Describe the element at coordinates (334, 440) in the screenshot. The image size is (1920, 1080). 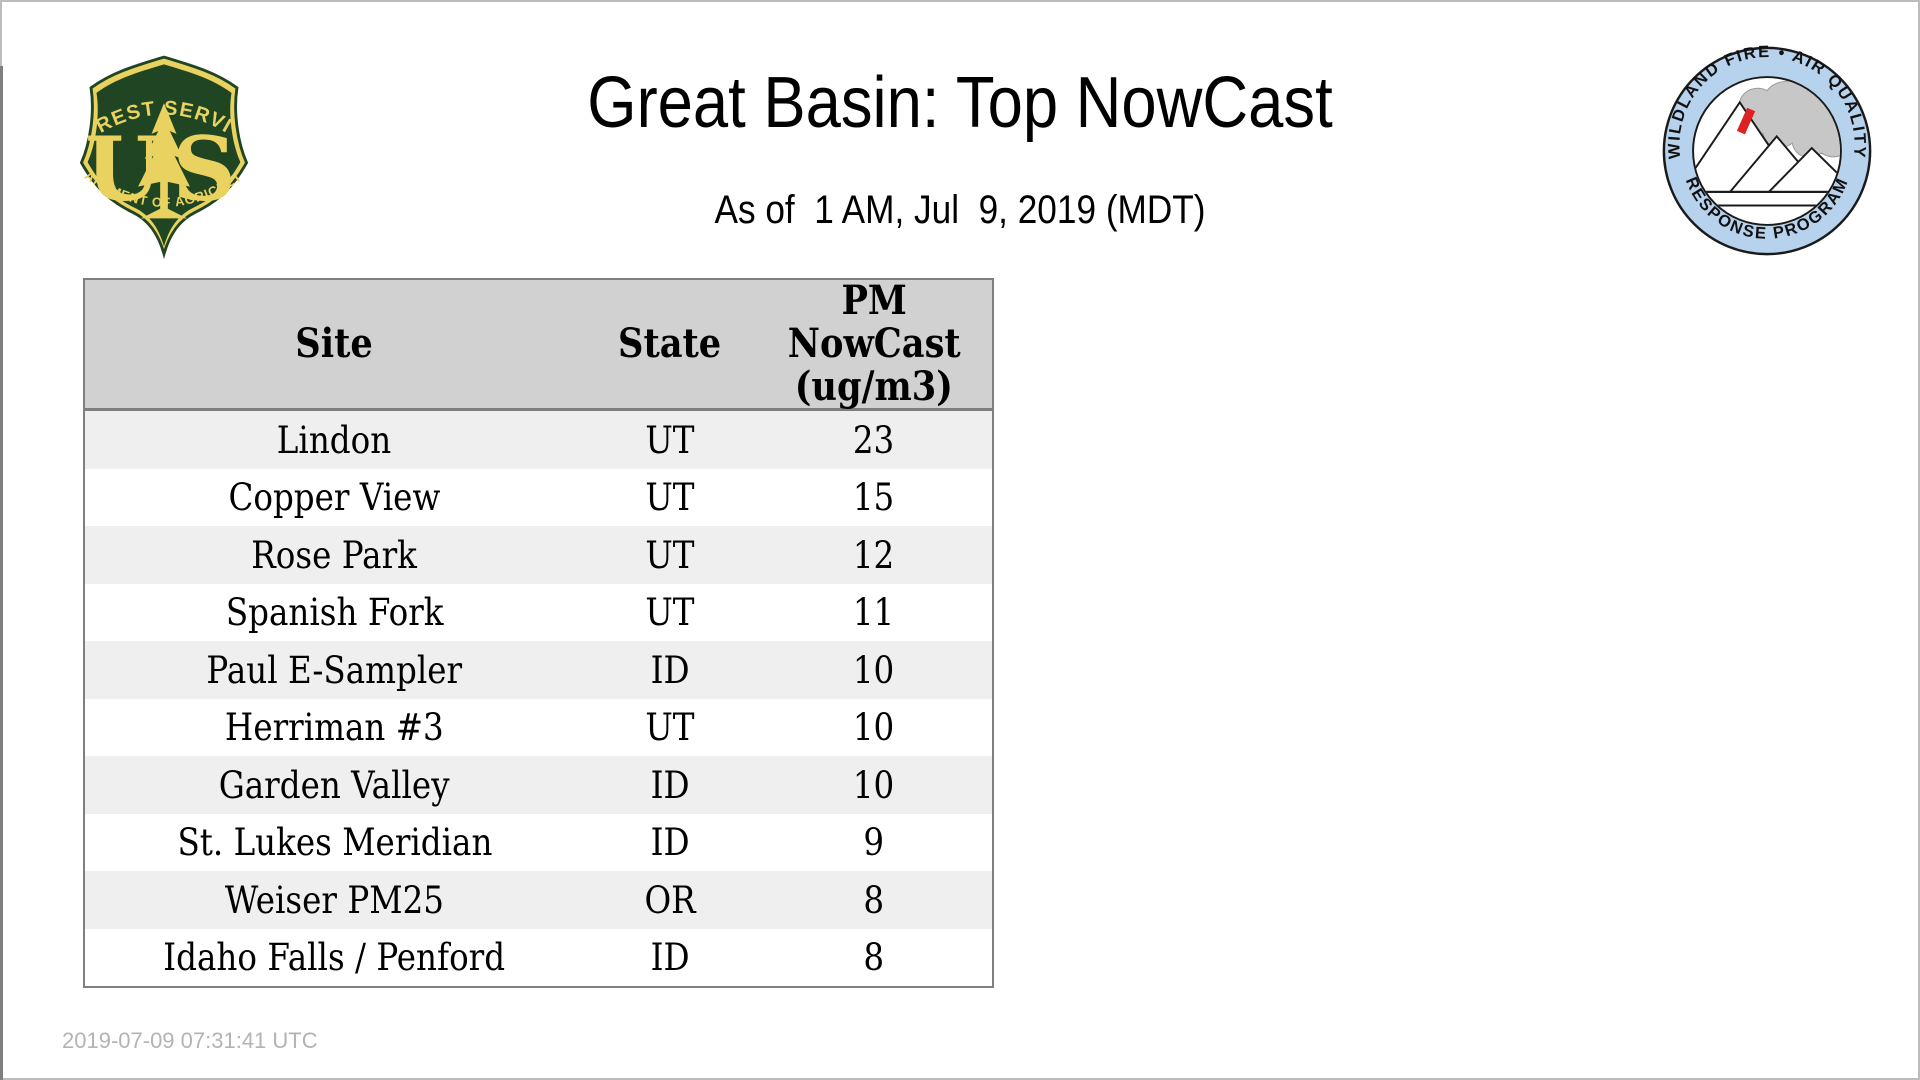
I see `site-cell: Lindon` at that location.